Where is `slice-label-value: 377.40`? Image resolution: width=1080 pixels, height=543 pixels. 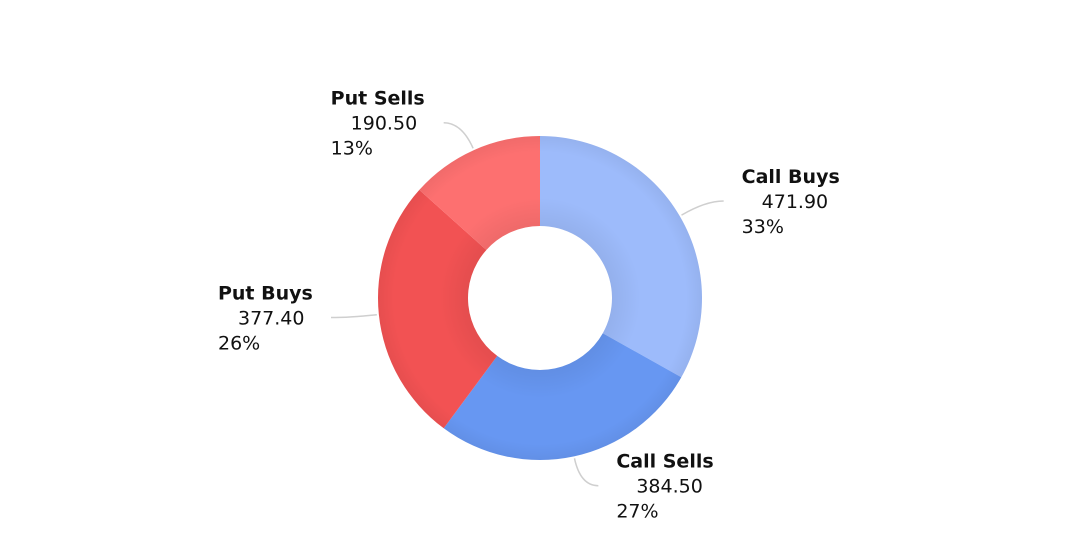
slice-label-value: 377.40 is located at coordinates (271, 319).